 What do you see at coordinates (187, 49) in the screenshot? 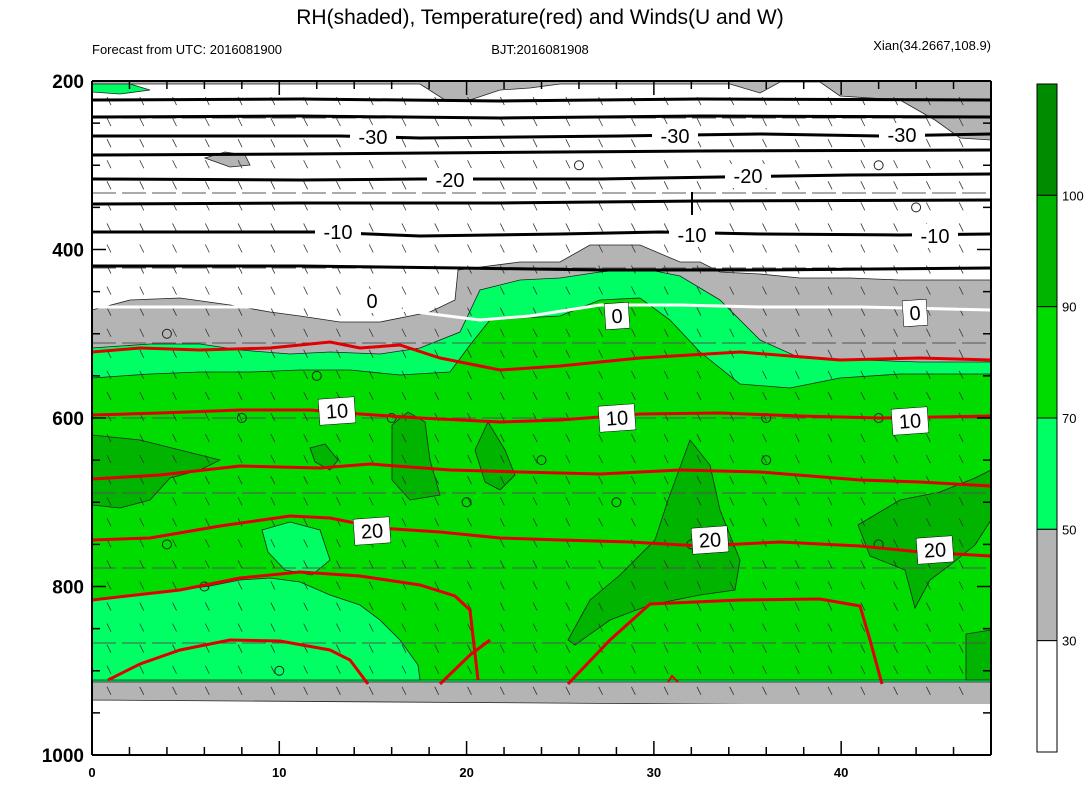
I see `forecast-label: Forecast from UTC: 2016081900` at bounding box center [187, 49].